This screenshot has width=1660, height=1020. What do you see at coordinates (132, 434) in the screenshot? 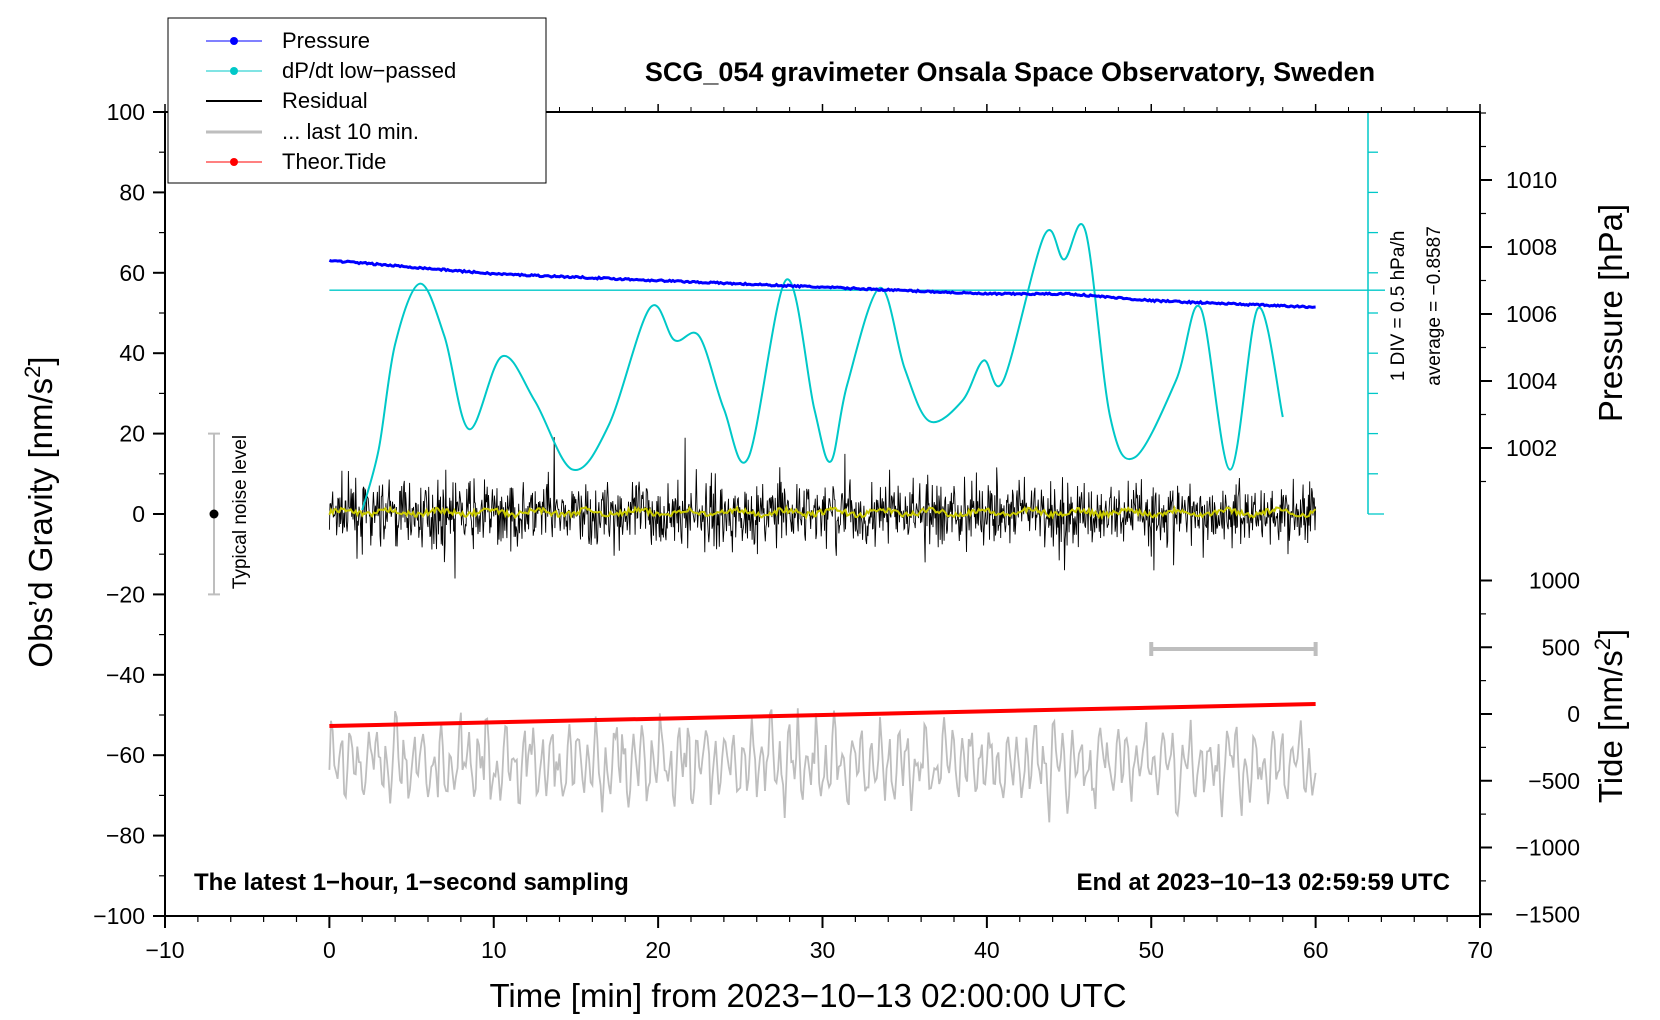
I see `y-tick-label: 20` at bounding box center [132, 434].